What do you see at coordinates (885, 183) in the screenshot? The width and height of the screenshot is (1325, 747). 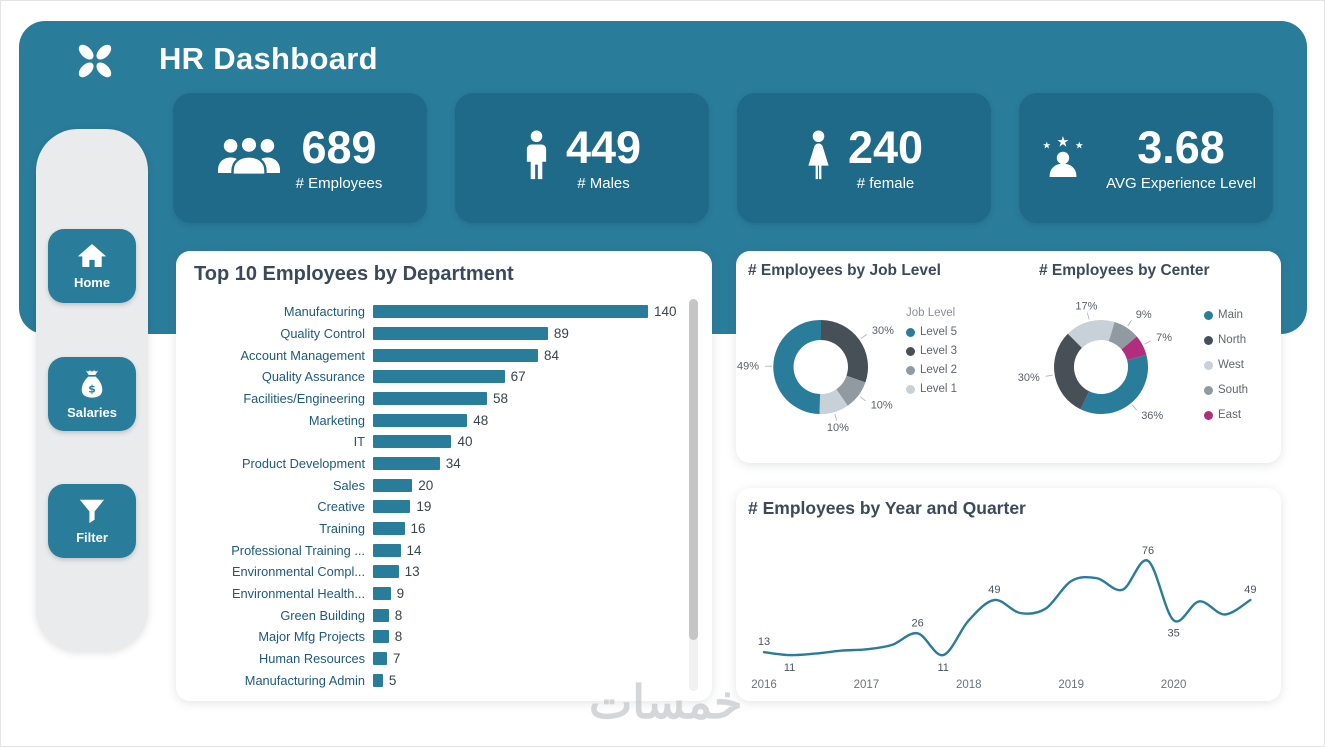 I see `kpi-label: # female` at bounding box center [885, 183].